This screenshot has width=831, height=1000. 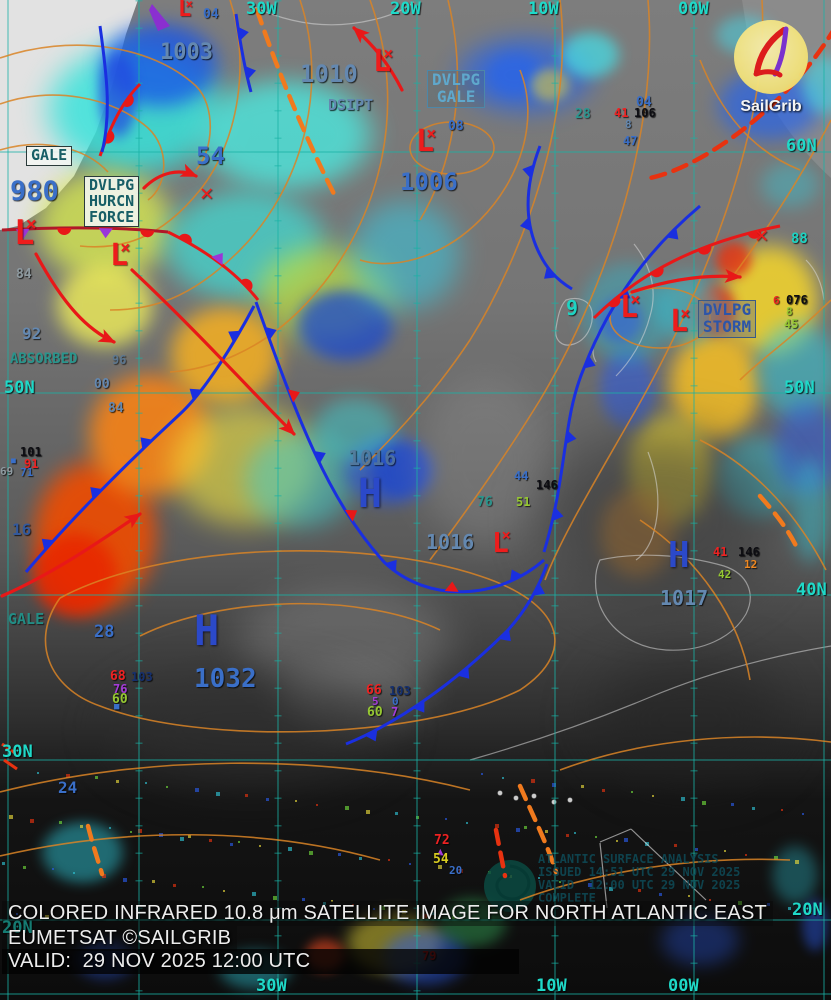 What do you see at coordinates (538, 829) in the screenshot?
I see `trough-canaries` at bounding box center [538, 829].